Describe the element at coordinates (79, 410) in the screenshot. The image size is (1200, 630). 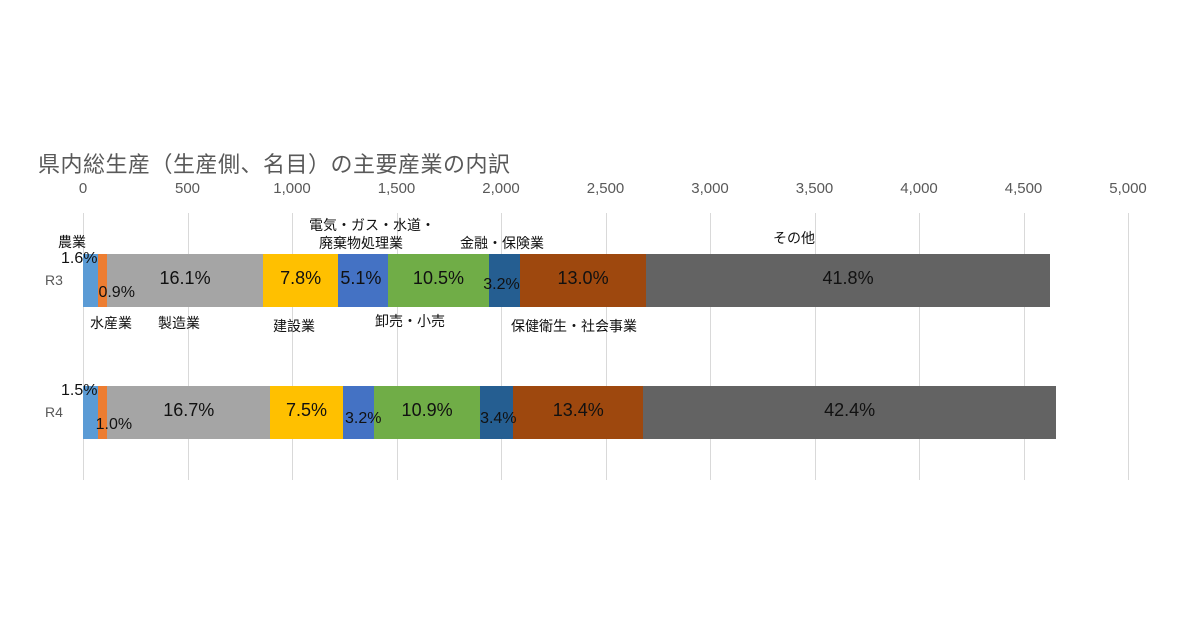
I see `bar-segment-agri: 1.5%` at that location.